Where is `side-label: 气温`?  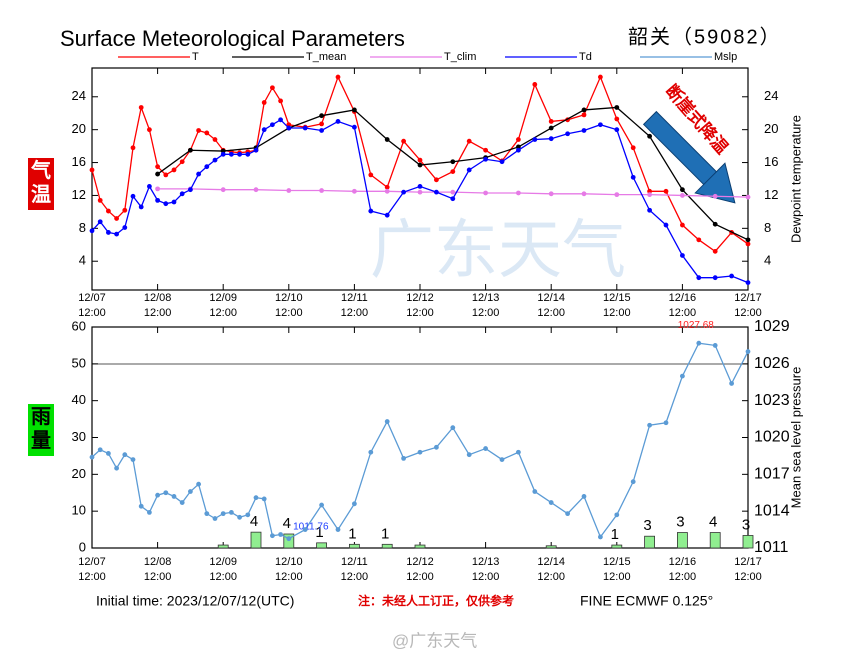 side-label: 气温 is located at coordinates (40, 182).